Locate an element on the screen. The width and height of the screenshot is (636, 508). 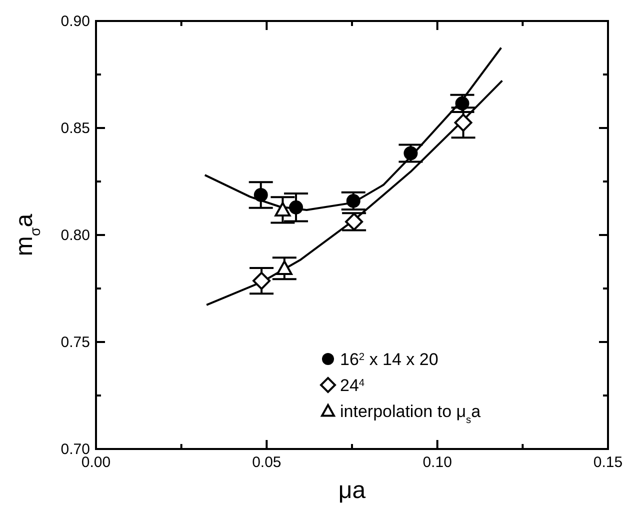
legend-label: 16$^{2}$ x 14 x 20 is located at coordinates (389, 359).